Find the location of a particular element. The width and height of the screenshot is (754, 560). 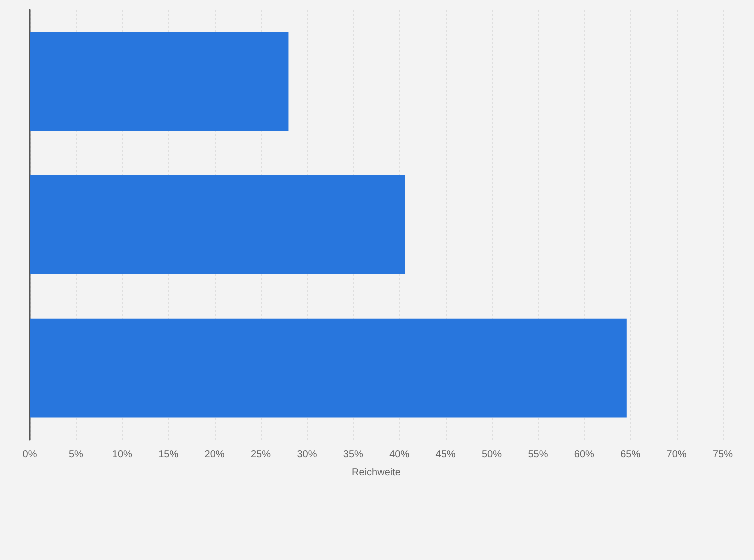

x-tick-label: 10% is located at coordinates (122, 455).